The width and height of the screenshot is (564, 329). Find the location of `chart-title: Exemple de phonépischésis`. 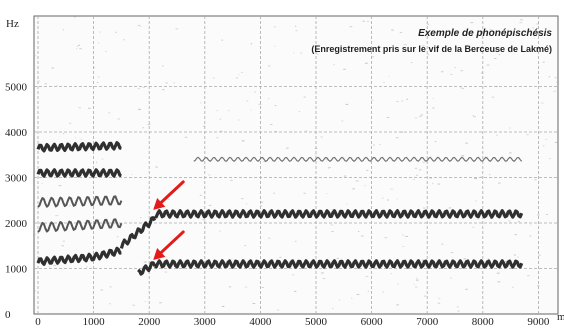

chart-title: Exemple de phonépischésis is located at coordinates (485, 33).